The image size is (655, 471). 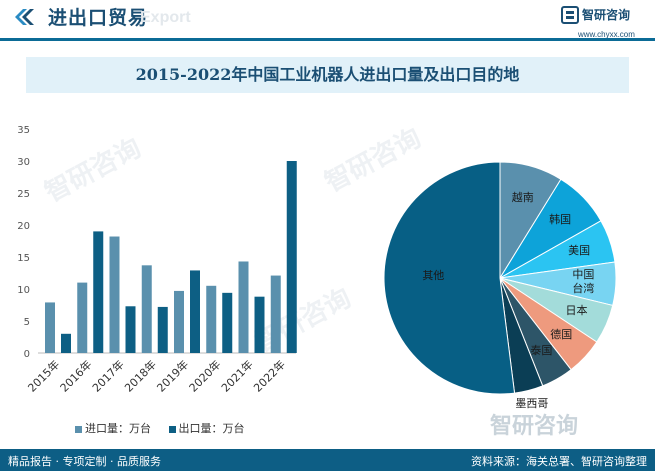 I want to click on x-tick-label: 2017年, so click(x=107, y=375).